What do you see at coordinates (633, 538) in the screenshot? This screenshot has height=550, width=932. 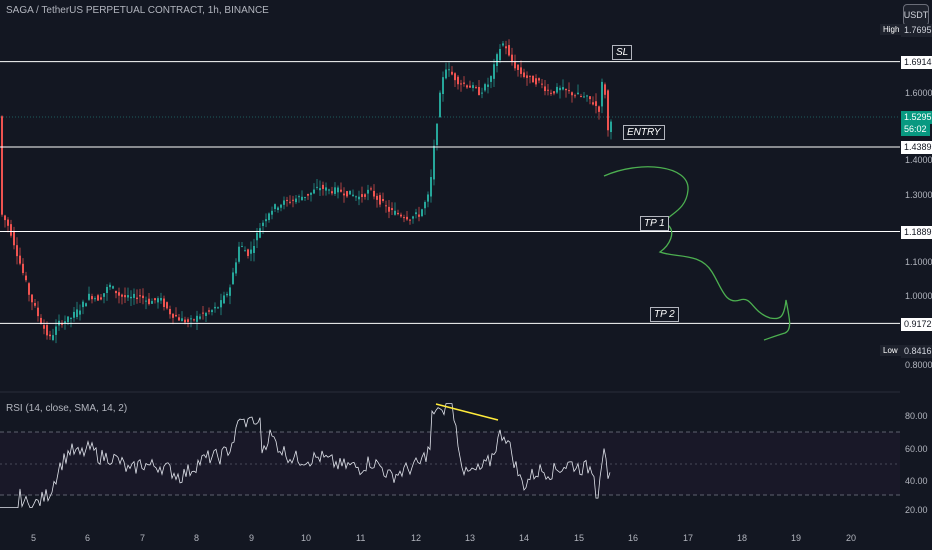 I see `date-label: 16` at bounding box center [633, 538].